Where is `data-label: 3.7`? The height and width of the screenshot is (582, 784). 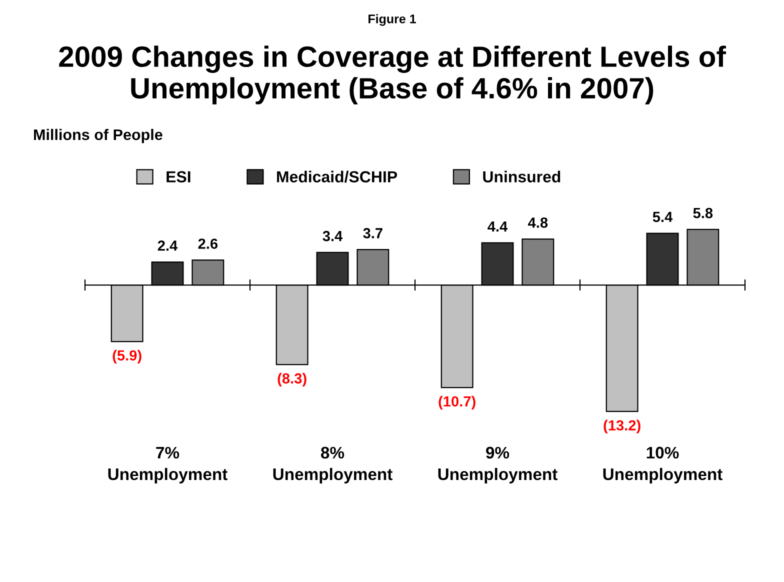
data-label: 3.7 is located at coordinates (372, 233).